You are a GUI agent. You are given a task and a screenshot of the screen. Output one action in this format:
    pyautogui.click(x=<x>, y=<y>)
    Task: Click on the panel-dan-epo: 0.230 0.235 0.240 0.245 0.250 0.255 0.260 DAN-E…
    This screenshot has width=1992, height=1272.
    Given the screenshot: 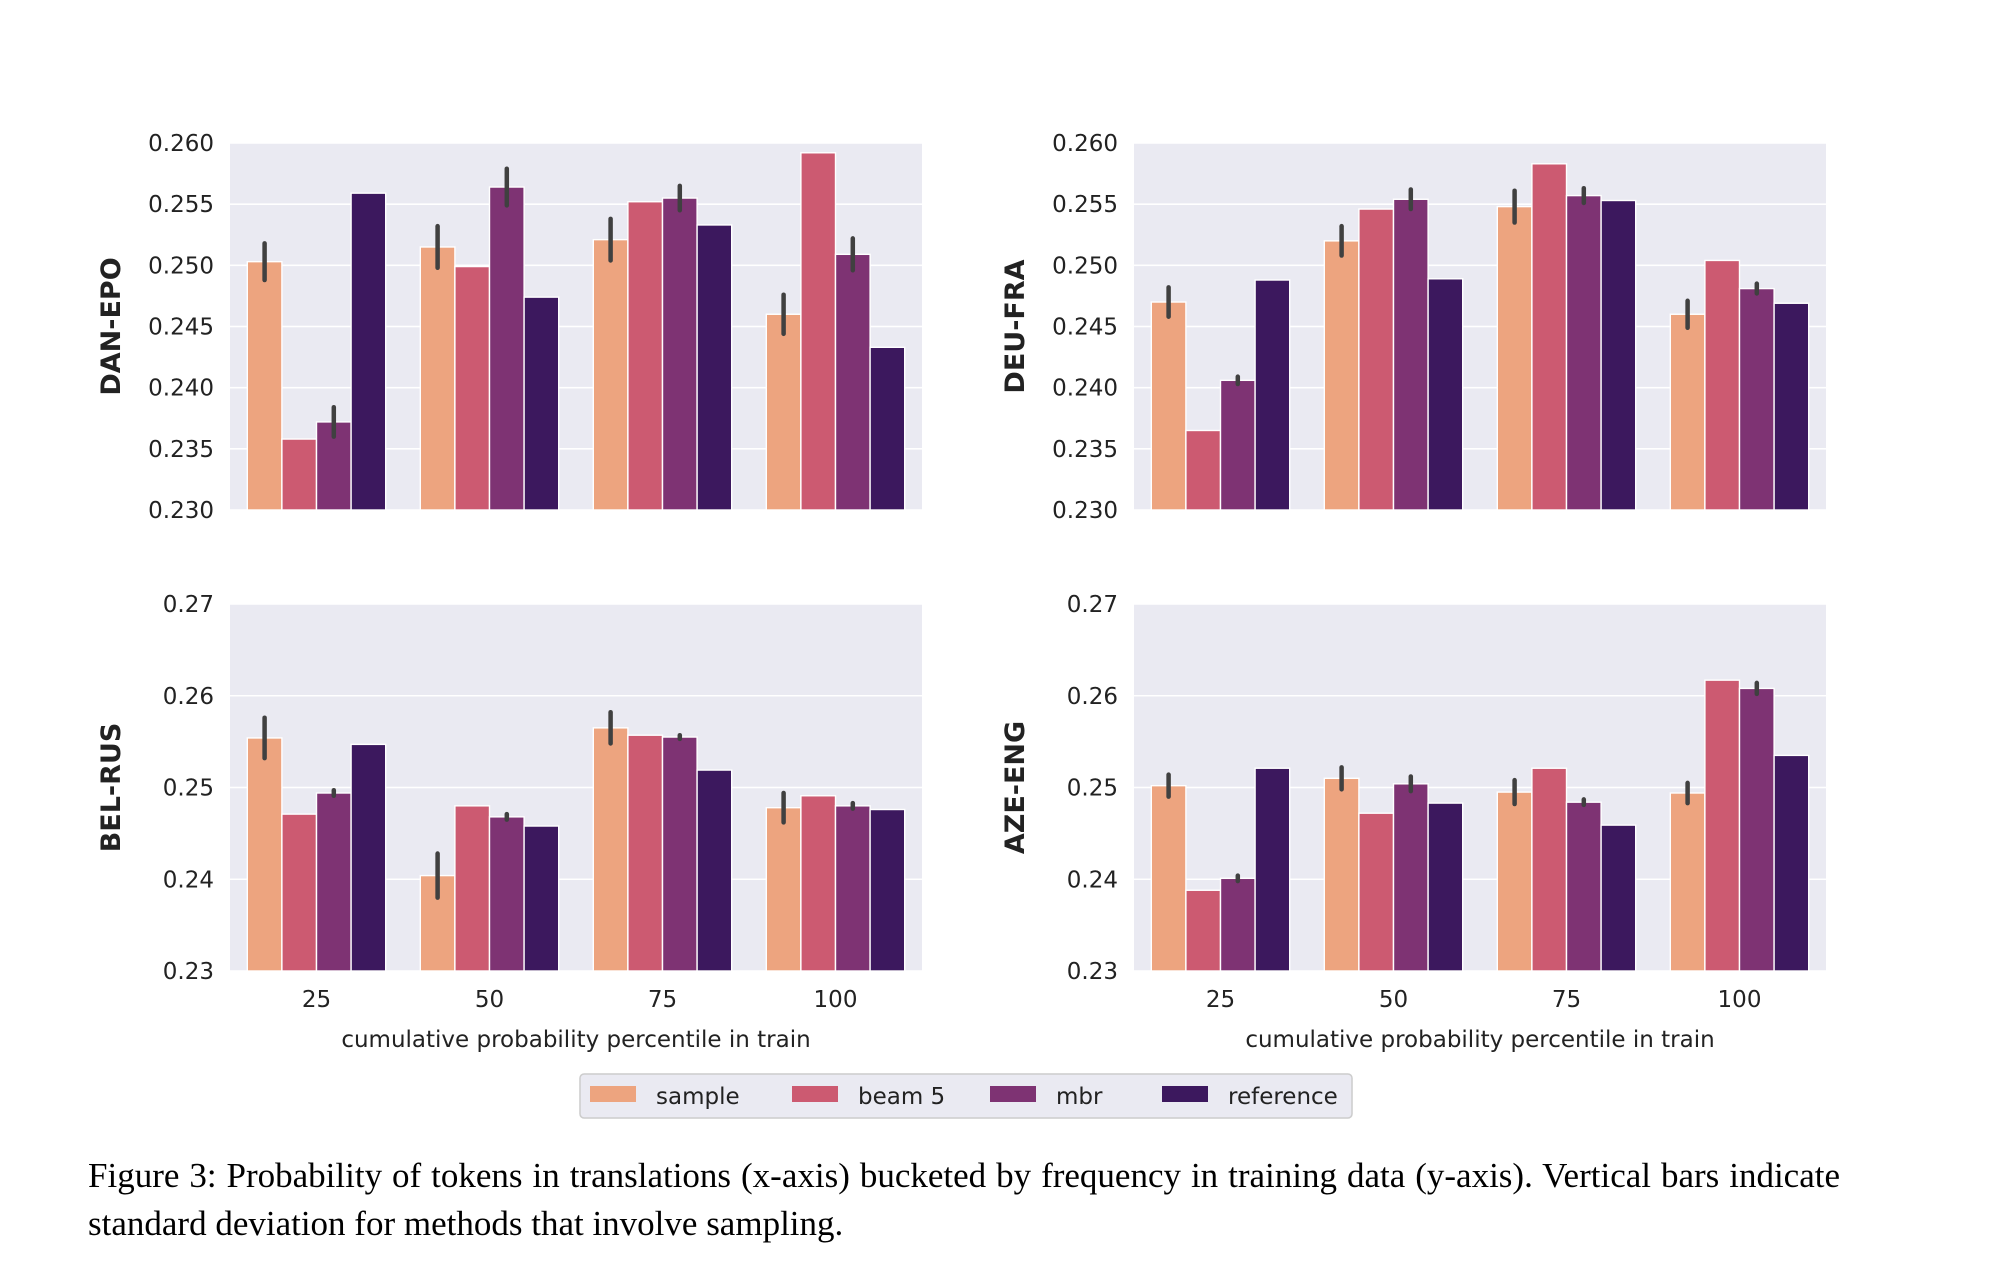 What is the action you would take?
    pyautogui.click(x=509, y=327)
    